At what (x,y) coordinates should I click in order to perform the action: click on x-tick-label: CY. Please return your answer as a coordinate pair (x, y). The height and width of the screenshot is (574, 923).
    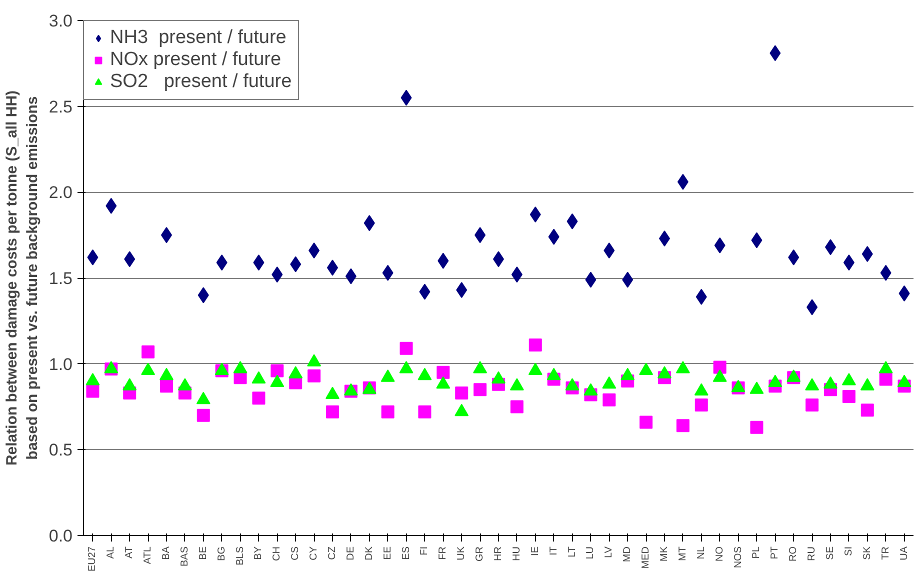
    Looking at the image, I should click on (314, 553).